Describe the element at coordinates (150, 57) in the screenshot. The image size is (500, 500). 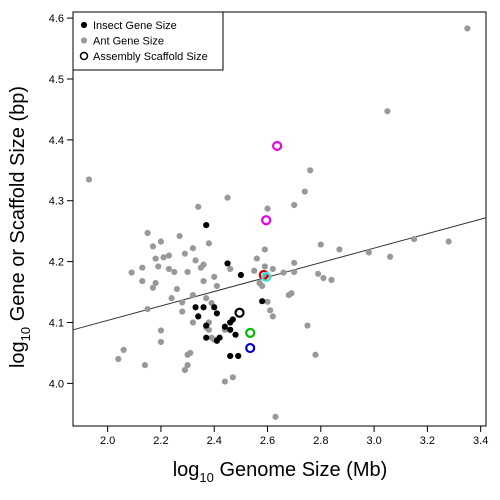
I see `legend-label: Assembly Scaffold Size` at that location.